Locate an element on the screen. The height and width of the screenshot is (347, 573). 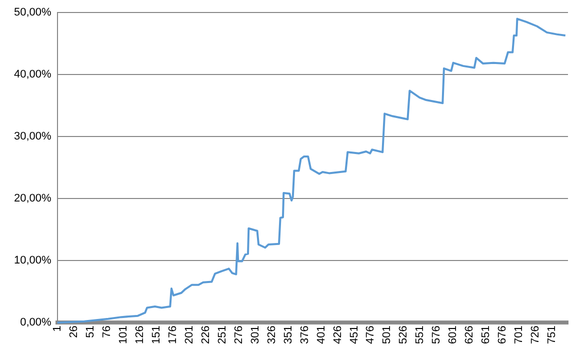
y-tick-label: 30,00% is located at coordinates (33, 136).